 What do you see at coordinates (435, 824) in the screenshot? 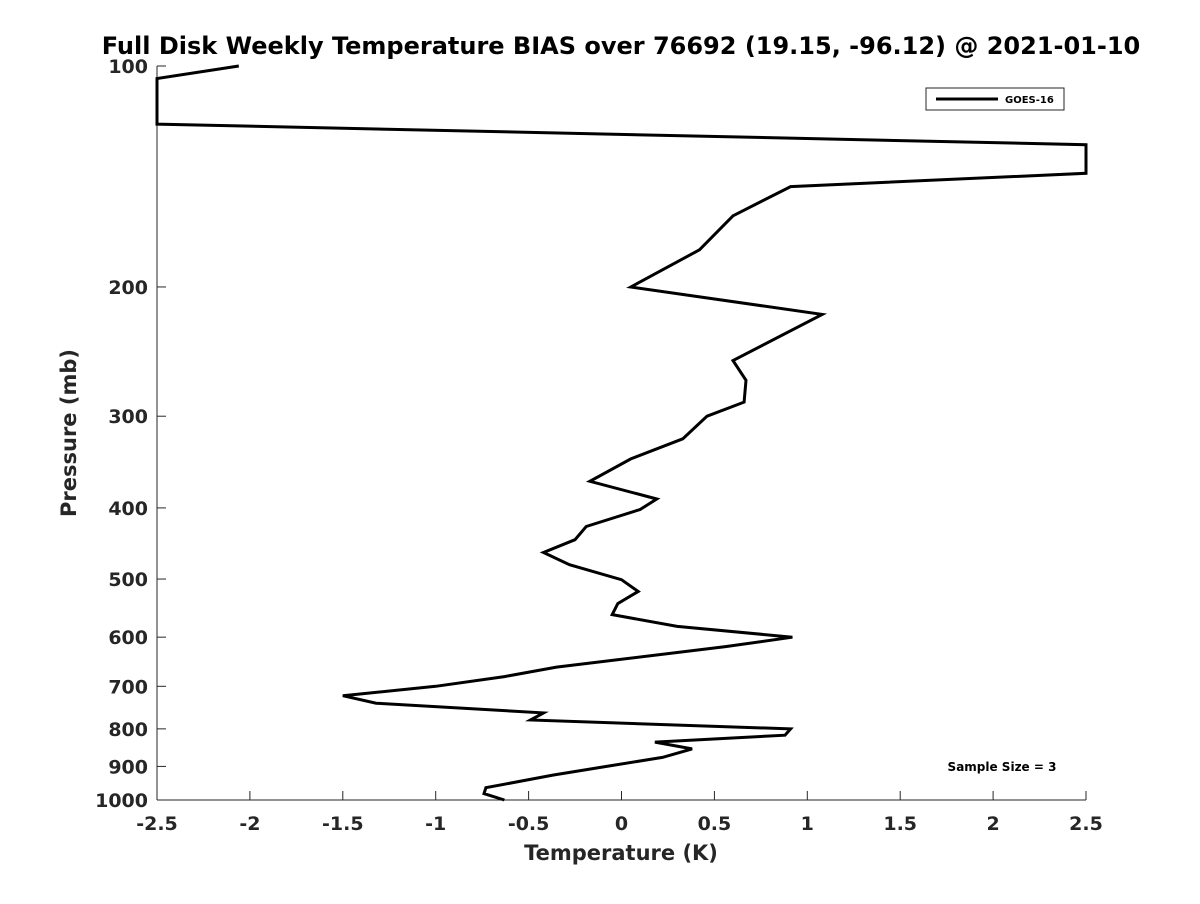
I see `x-tick-label: -1` at bounding box center [435, 824].